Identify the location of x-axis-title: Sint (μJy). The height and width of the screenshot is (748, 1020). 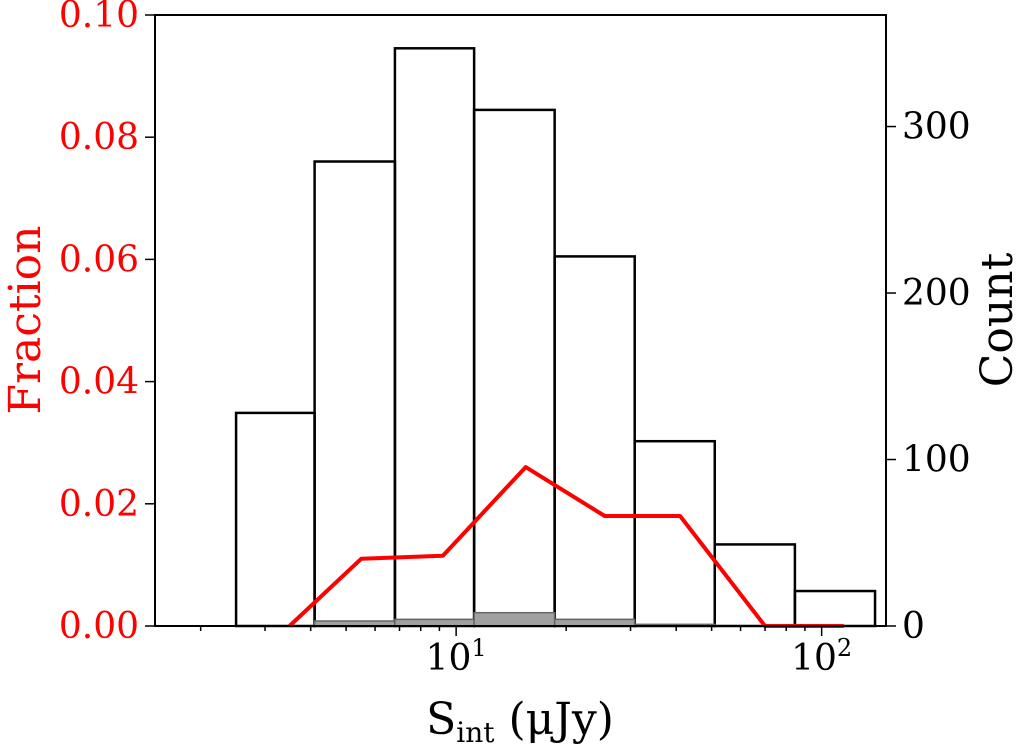
(520, 721).